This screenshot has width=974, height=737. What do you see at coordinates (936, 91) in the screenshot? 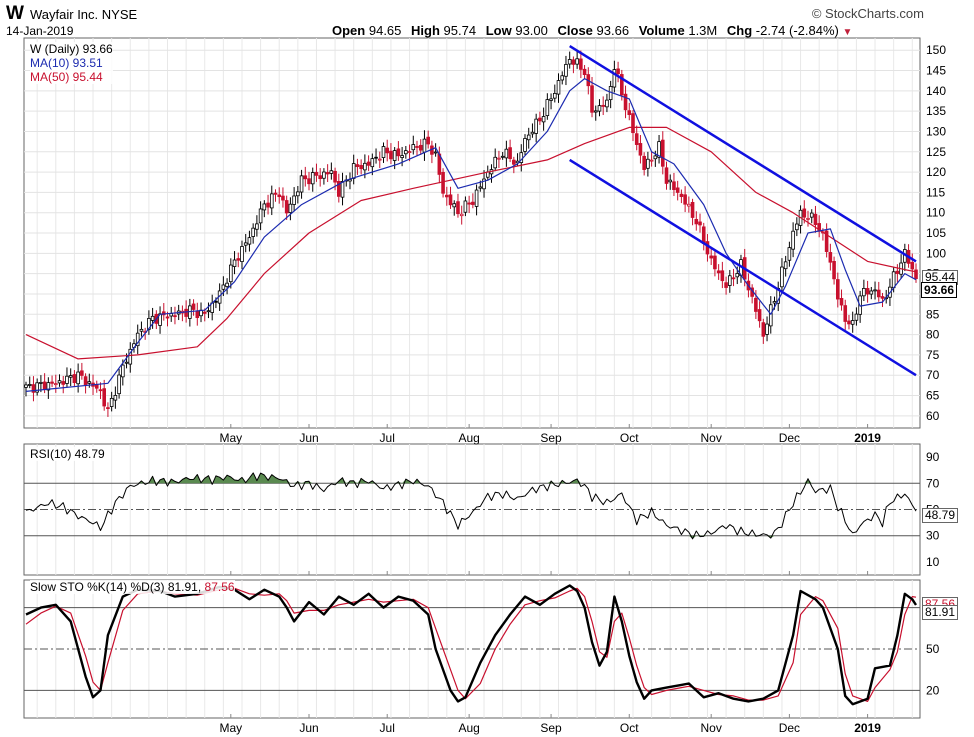
I see `price-y-tick-label: 140` at bounding box center [936, 91].